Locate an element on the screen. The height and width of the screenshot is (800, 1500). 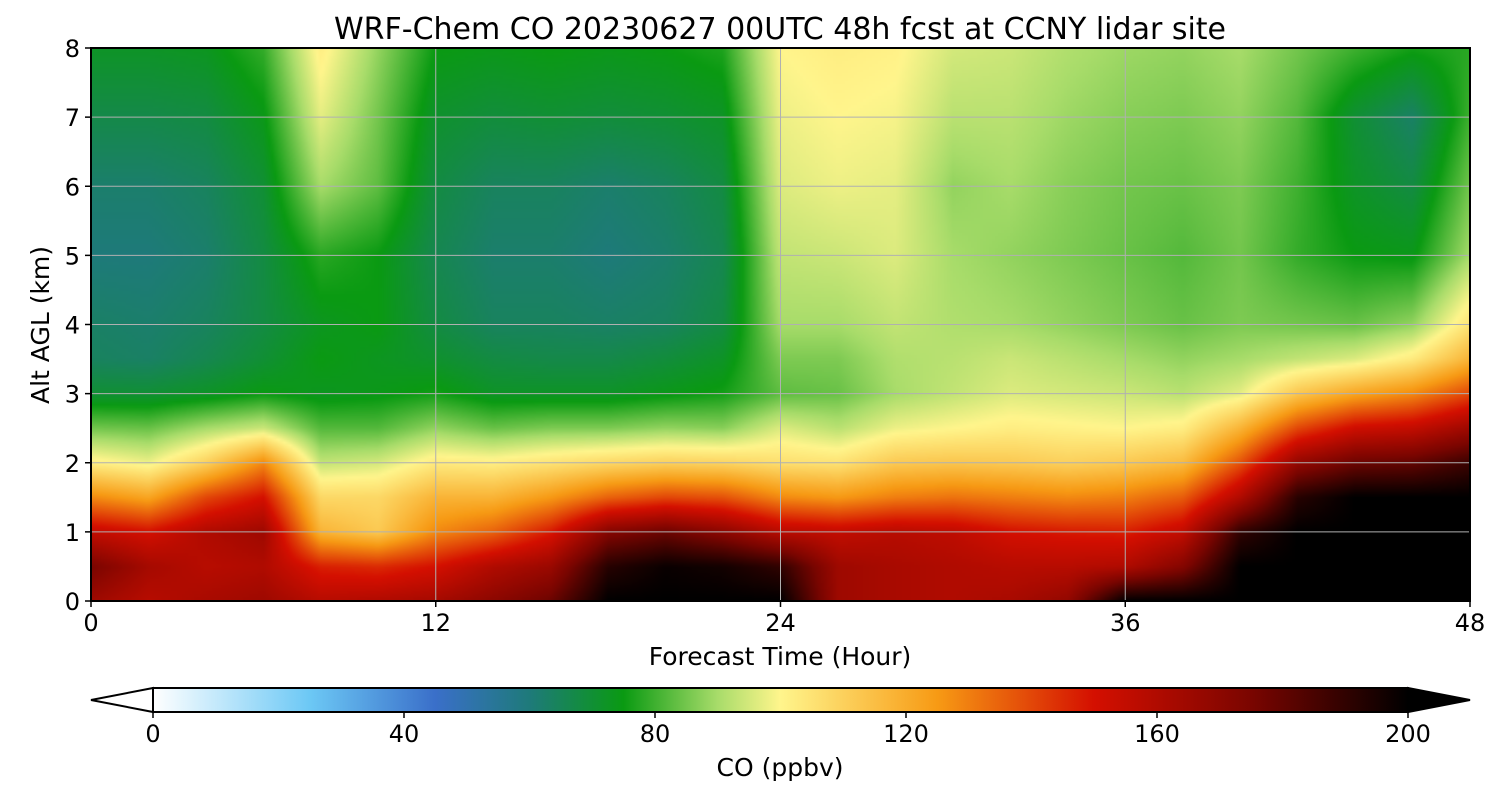
colorbar-fill is located at coordinates (780, 700).